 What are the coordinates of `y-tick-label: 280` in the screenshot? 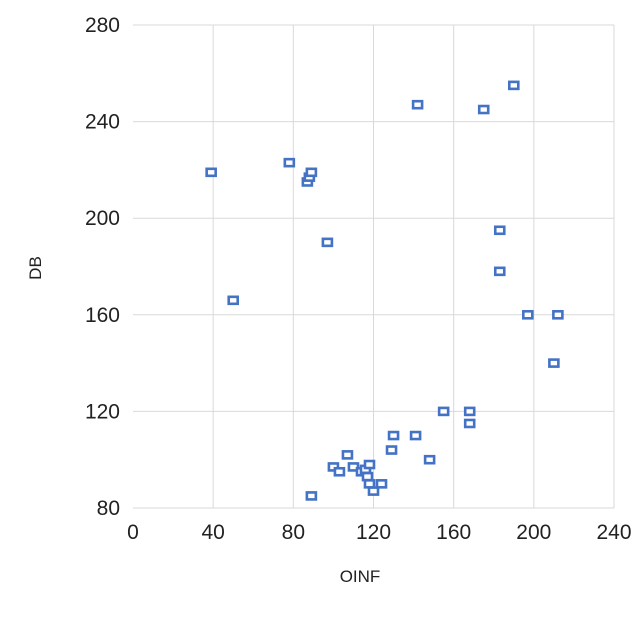 It's located at (102, 25).